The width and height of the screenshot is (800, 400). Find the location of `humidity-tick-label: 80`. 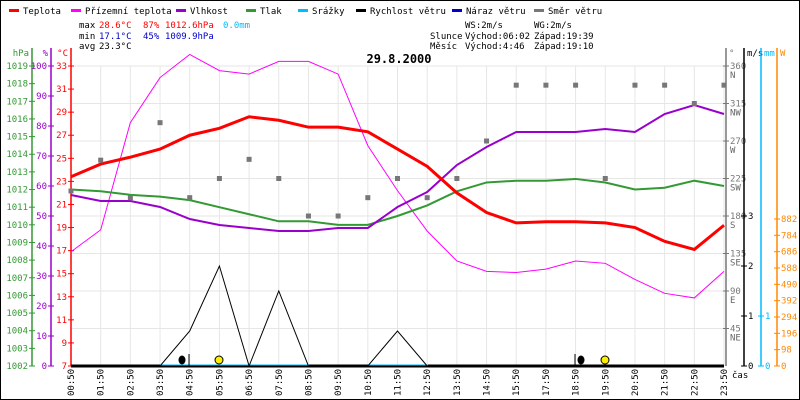

humidity-tick-label: 80 is located at coordinates (41, 127).